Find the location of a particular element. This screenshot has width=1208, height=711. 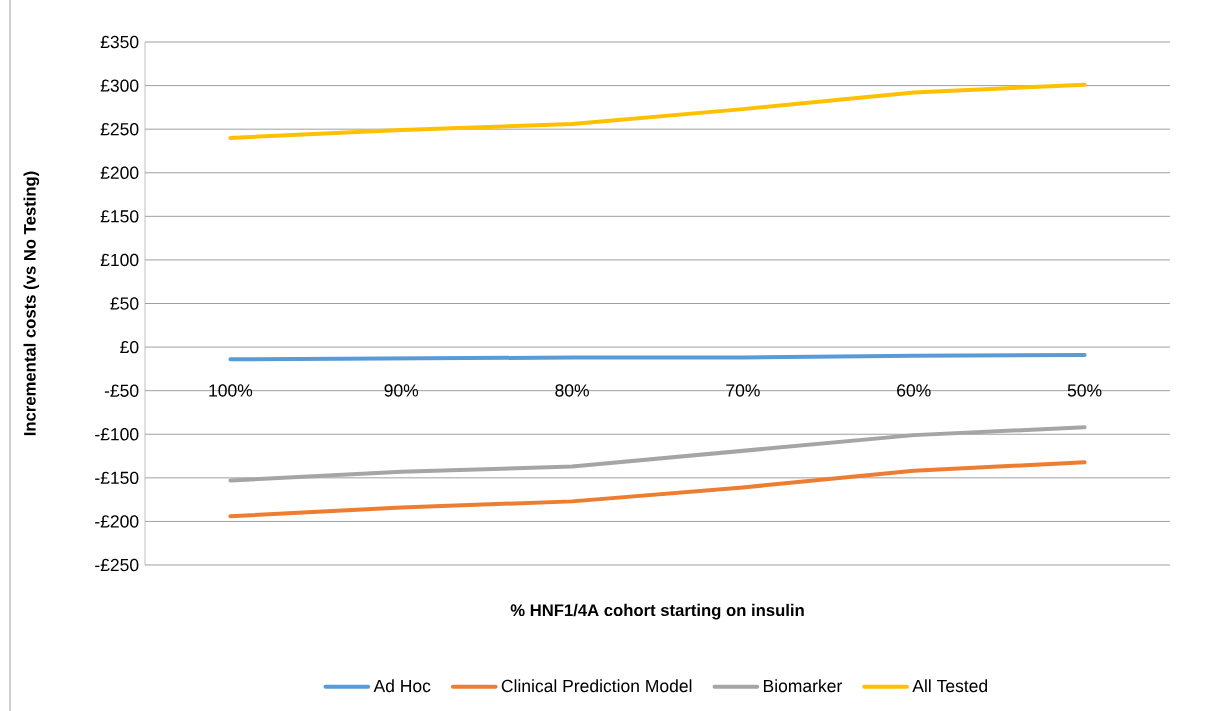

x-tick-label: 70% is located at coordinates (743, 390).